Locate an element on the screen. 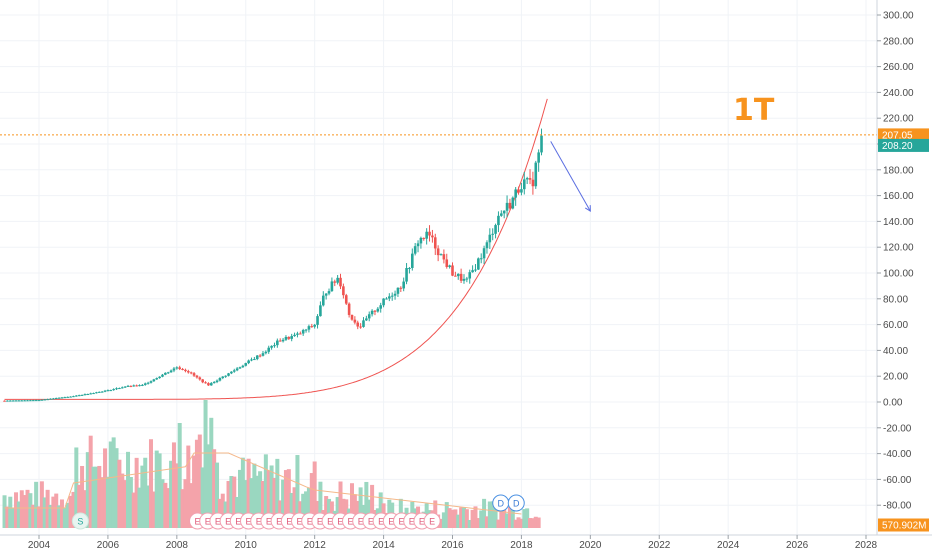 Image resolution: width=932 pixels, height=555 pixels. dividend-marker-circle is located at coordinates (516, 503).